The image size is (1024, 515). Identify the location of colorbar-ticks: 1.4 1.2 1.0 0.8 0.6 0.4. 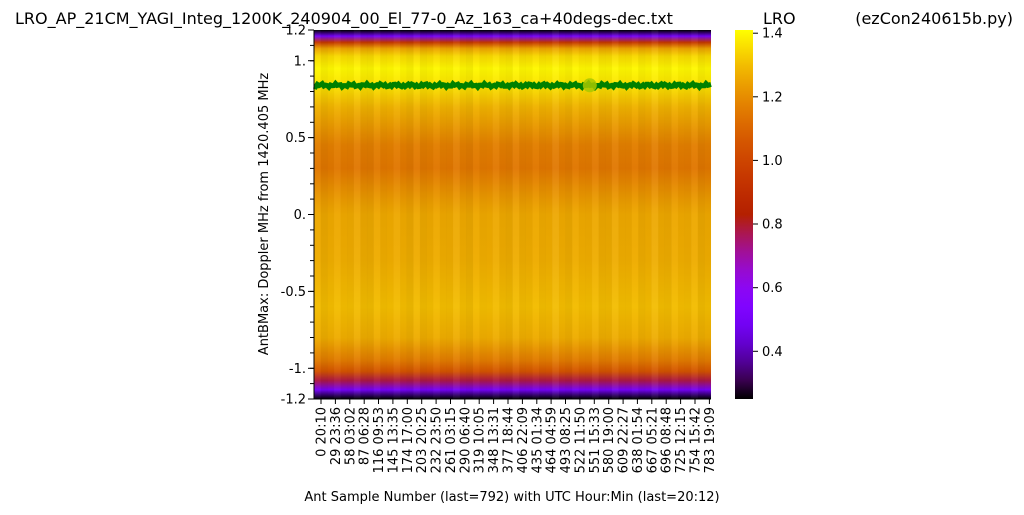
(768, 193).